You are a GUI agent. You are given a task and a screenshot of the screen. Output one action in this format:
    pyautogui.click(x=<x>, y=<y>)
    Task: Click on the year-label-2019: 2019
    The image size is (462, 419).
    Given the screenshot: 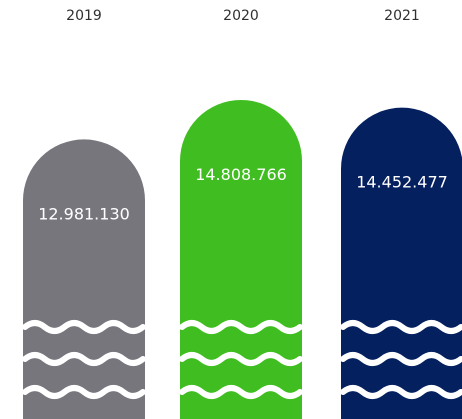 What is the action you would take?
    pyautogui.click(x=84, y=16)
    